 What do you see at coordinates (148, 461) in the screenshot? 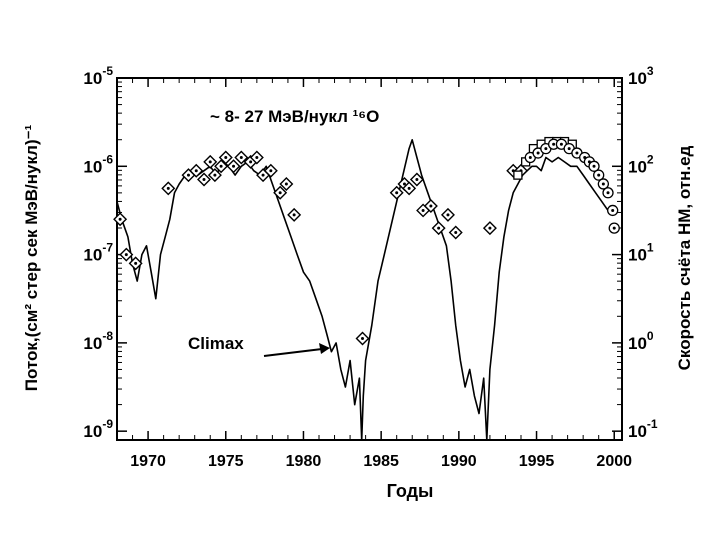
I see `x-tick-label: 1970` at bounding box center [148, 461].